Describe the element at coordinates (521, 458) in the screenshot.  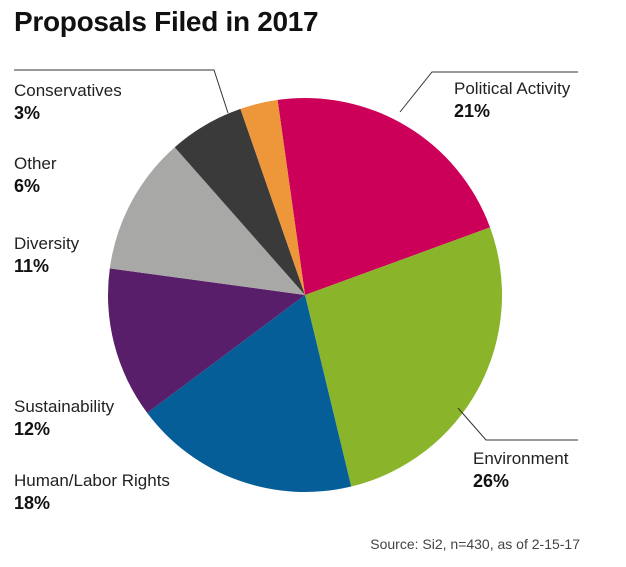
I see `slice-name-environment: Environment` at that location.